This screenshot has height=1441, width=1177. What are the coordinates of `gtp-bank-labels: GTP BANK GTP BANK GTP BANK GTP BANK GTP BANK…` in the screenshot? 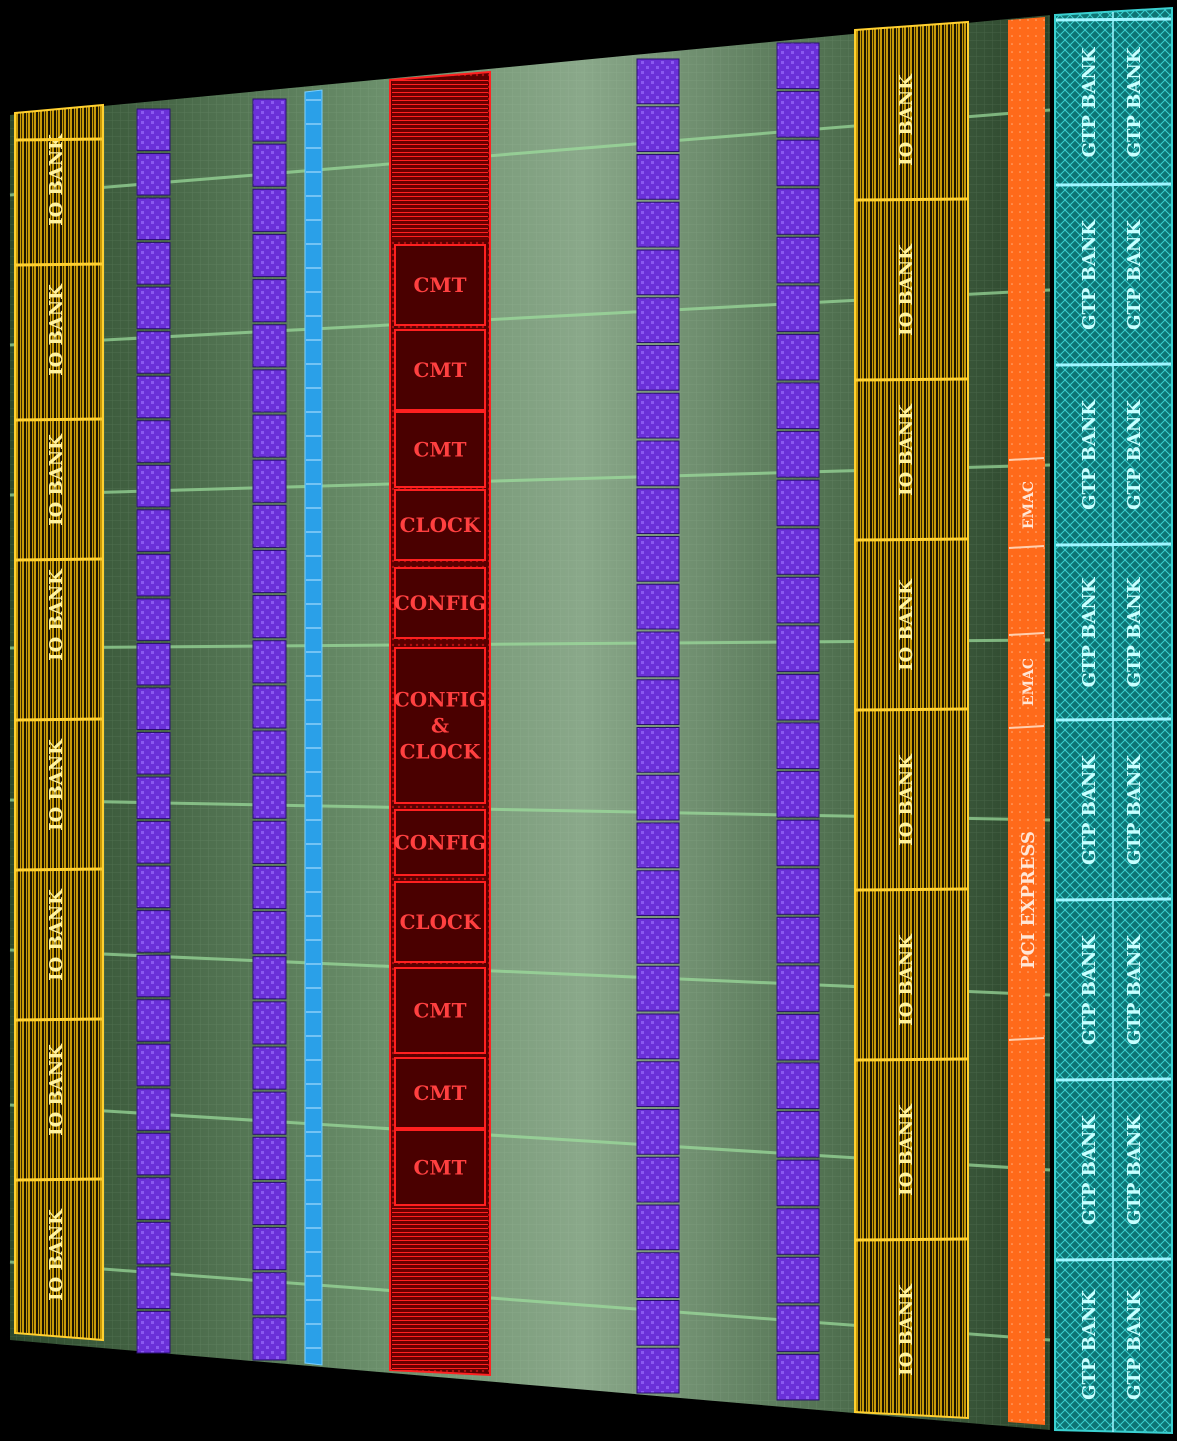 It's located at (1113, 722).